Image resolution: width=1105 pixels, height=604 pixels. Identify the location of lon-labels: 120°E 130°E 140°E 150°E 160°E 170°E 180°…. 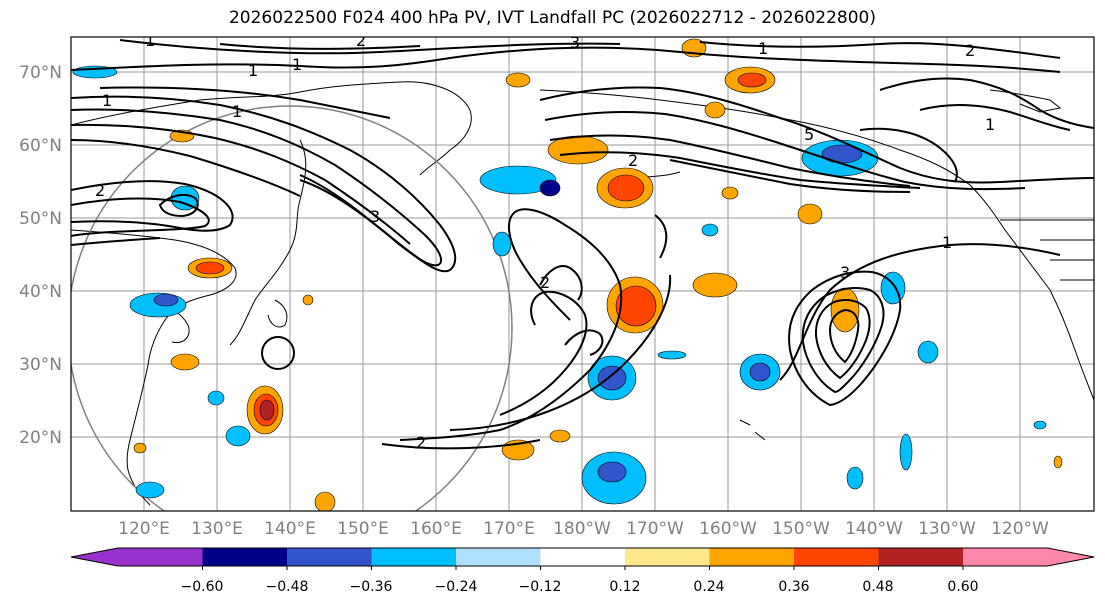
(583, 529).